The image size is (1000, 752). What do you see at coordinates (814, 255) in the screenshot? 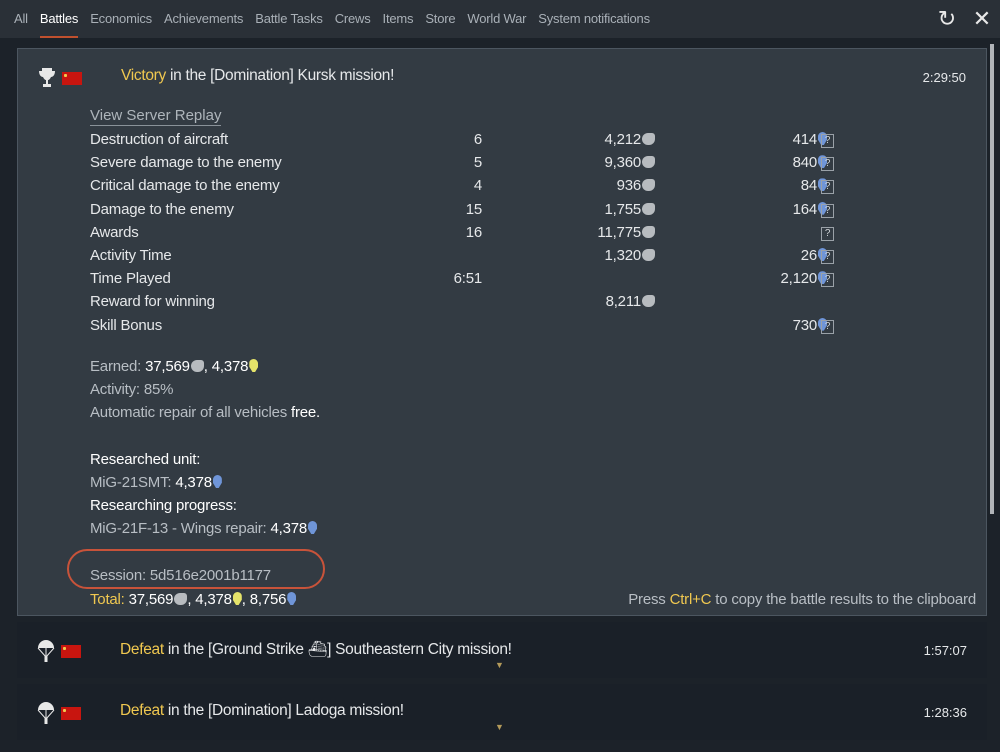
I see `reward-research-points: 26` at bounding box center [814, 255].